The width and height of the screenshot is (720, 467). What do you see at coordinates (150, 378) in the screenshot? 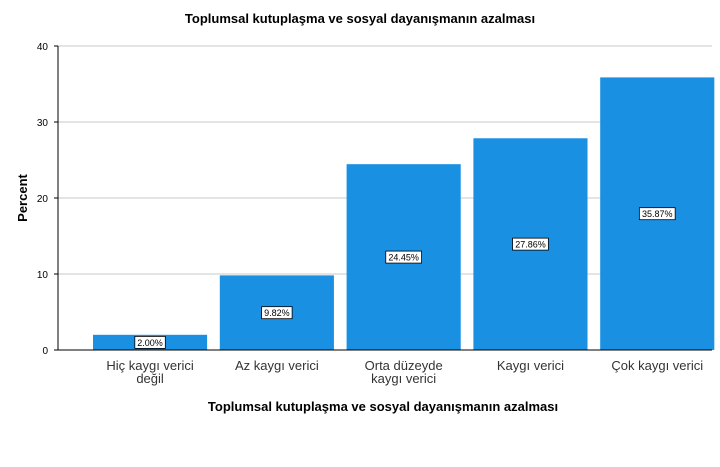
I see `x-category-label: değil` at bounding box center [150, 378].